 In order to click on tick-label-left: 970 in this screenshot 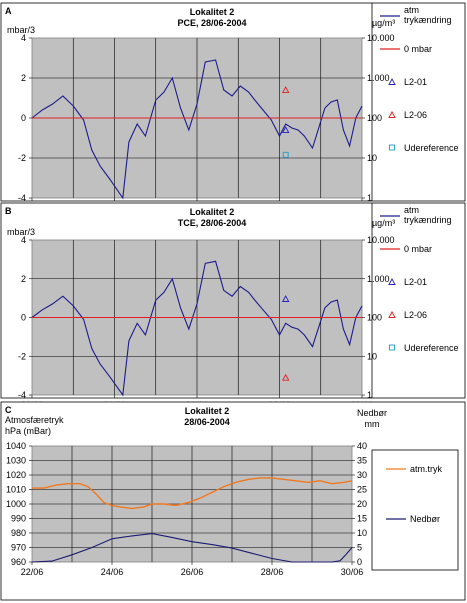, I will do `click(18, 548)`.